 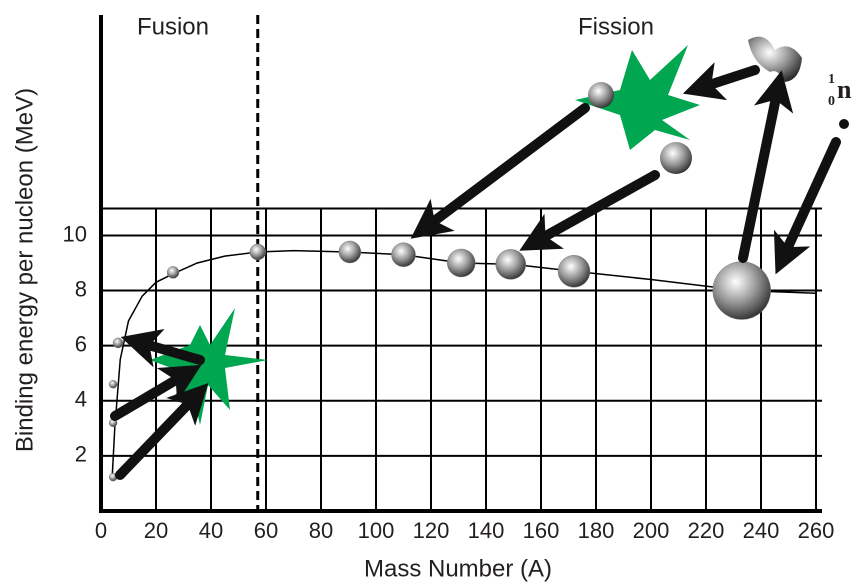 What do you see at coordinates (431, 530) in the screenshot?
I see `x-tick-label: 120` at bounding box center [431, 530].